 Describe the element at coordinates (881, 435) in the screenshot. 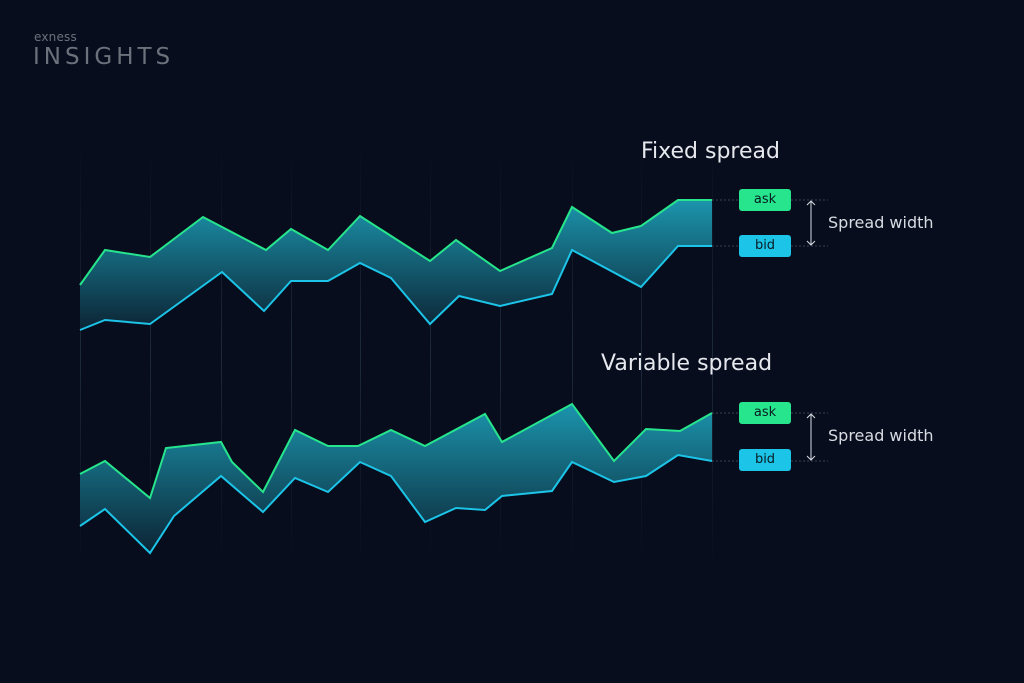

I see `variable-spread-width-label: Spread width` at that location.